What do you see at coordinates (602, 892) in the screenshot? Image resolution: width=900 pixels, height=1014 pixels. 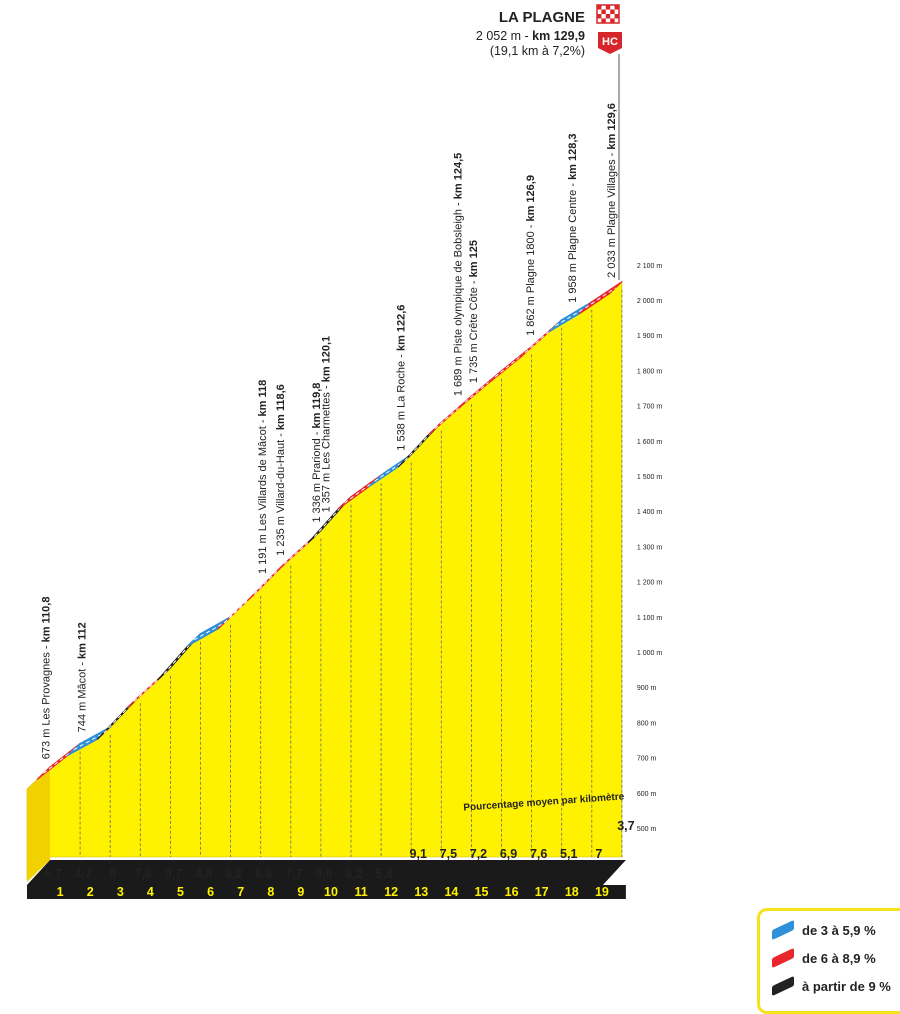 I see `km-tick-label: 19` at bounding box center [602, 892].